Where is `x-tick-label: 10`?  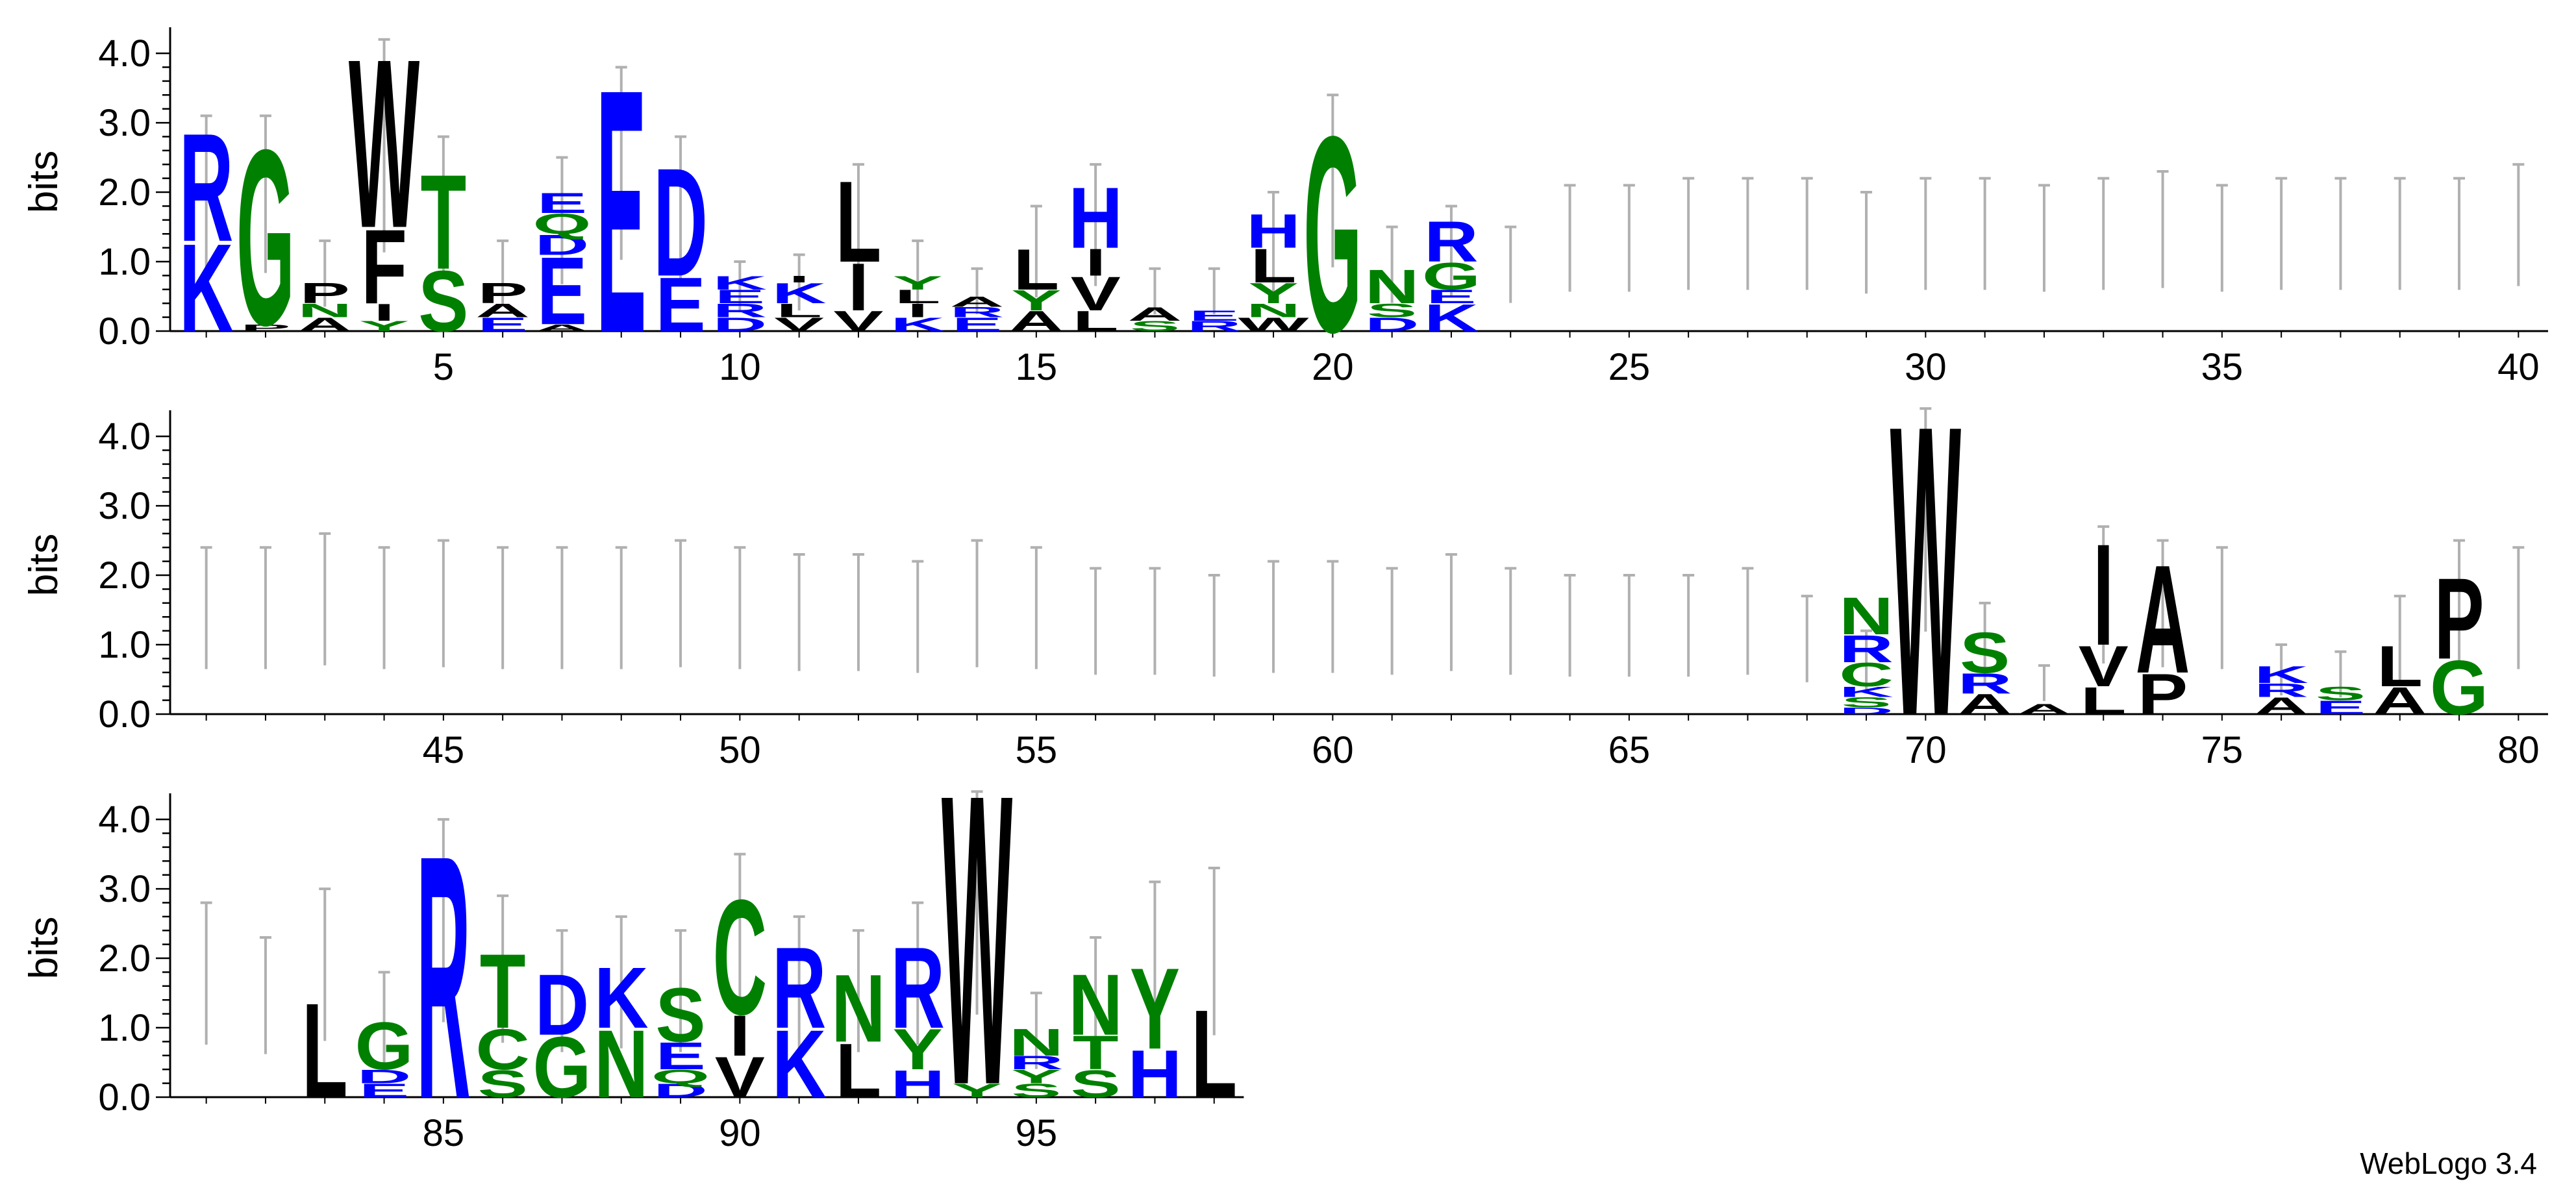 x-tick-label: 10 is located at coordinates (740, 367).